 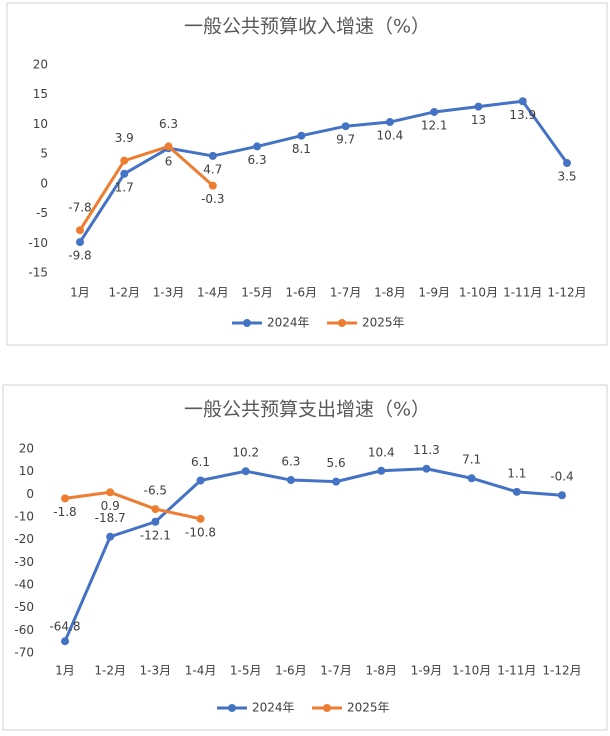 What do you see at coordinates (516, 473) in the screenshot?
I see `data-label: 1.1` at bounding box center [516, 473].